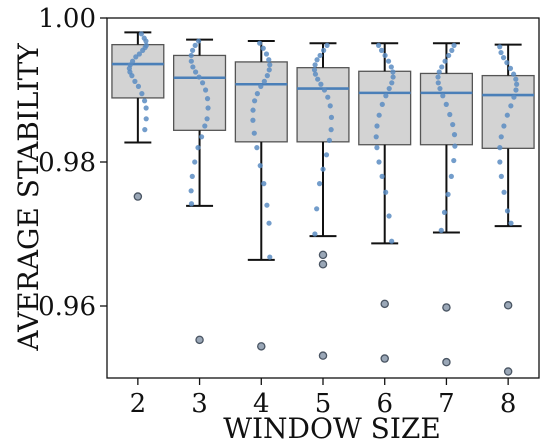 This screenshot has width=550, height=447. What do you see at coordinates (67, 163) in the screenshot?
I see `y-tick-label-1: 0.98` at bounding box center [67, 163].